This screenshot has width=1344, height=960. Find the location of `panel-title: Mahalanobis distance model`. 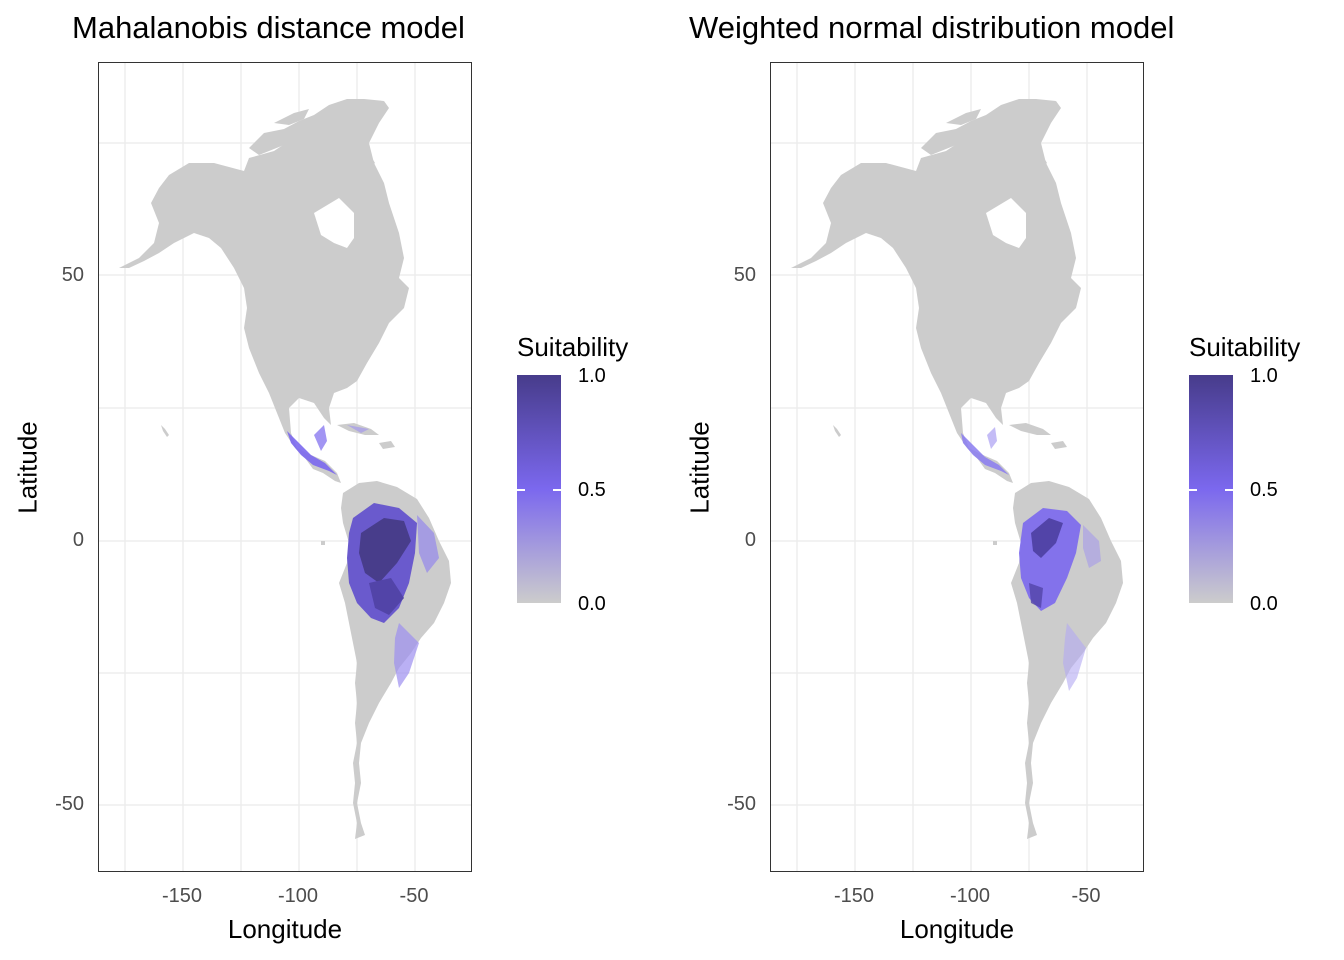

panel-title: Mahalanobis distance model is located at coordinates (268, 27).